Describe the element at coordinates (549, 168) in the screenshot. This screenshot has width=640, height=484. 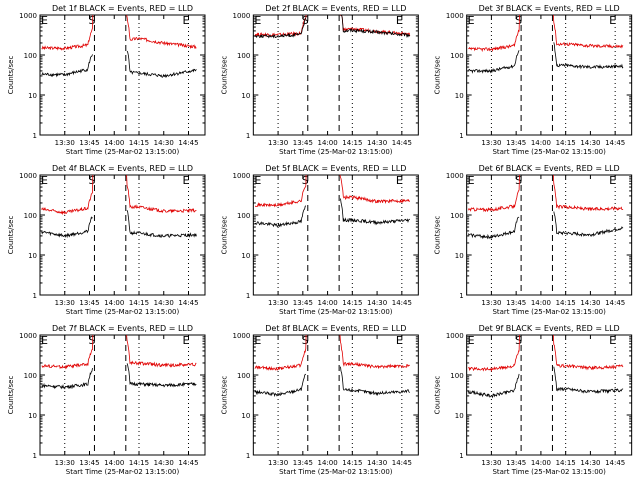
I see `panel-title: Det 6f BLACK = Events, RED = LLD` at that location.